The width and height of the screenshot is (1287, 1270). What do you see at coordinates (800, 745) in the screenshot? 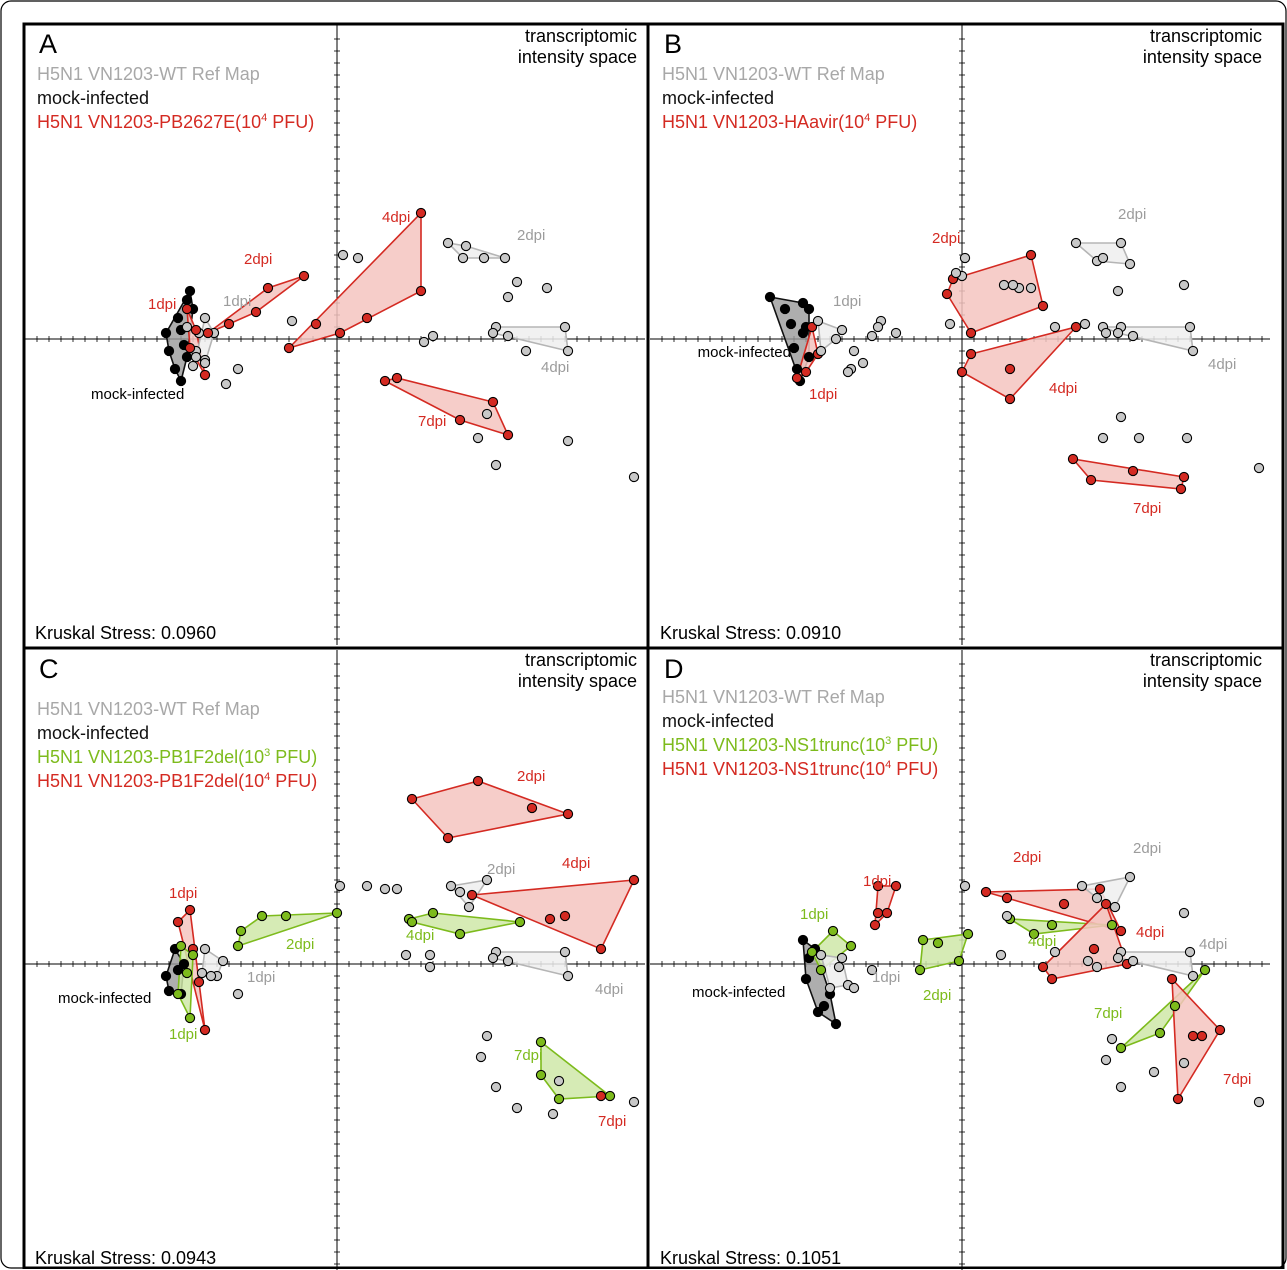
I see `legend-entry: H5N1 VN1203-NS1trunc(103 PFU)` at bounding box center [800, 745].